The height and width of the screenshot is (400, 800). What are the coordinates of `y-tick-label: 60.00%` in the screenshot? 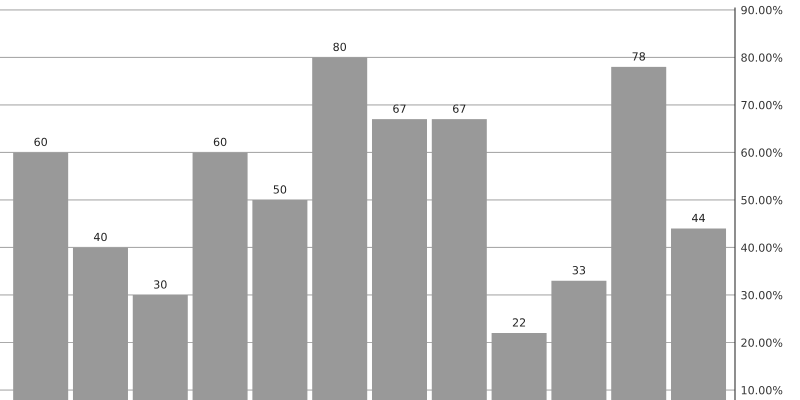 It's located at (761, 152).